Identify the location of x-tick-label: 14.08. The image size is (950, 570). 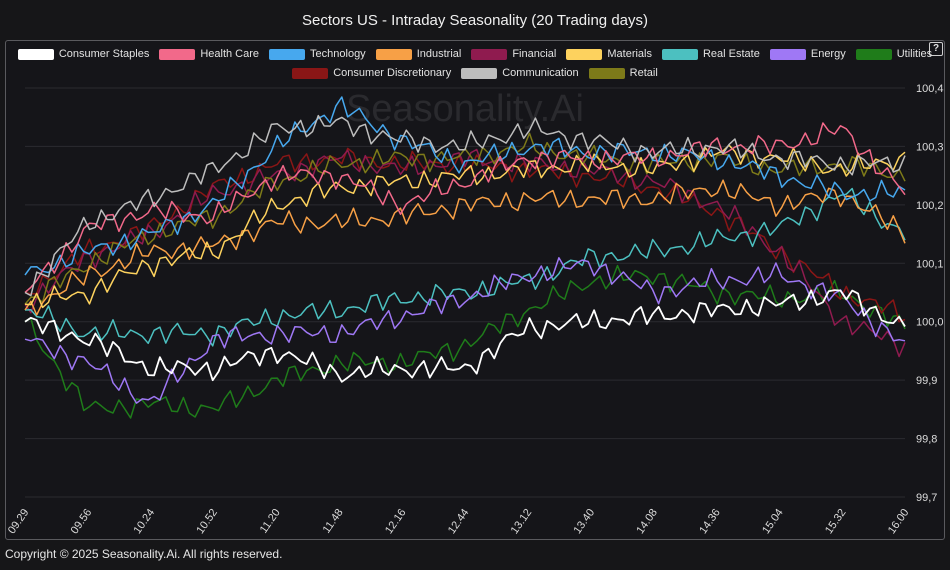
(647, 521).